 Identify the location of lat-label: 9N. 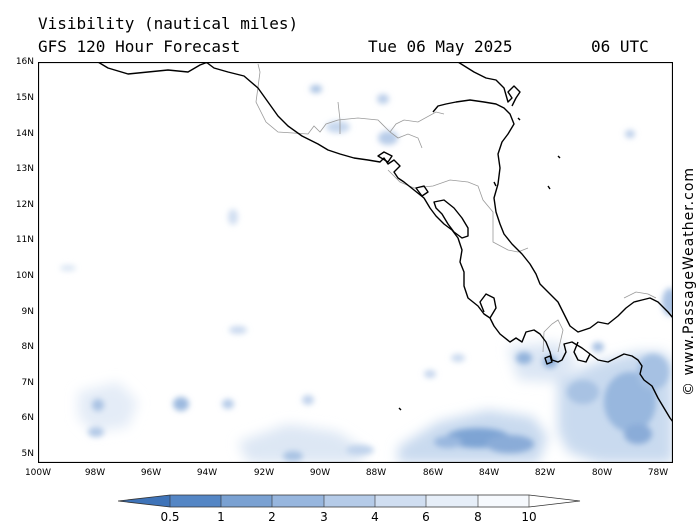
(27, 312).